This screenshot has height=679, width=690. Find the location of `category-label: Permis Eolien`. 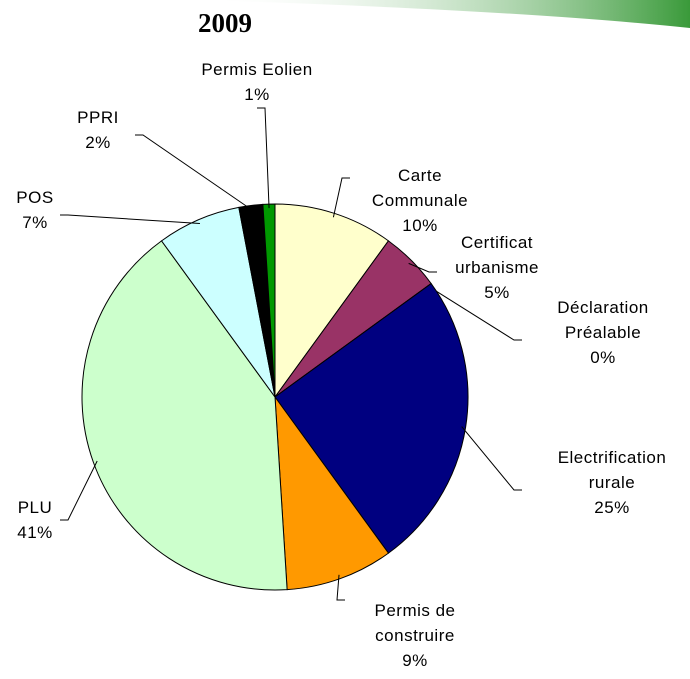

category-label: Permis Eolien is located at coordinates (257, 69).